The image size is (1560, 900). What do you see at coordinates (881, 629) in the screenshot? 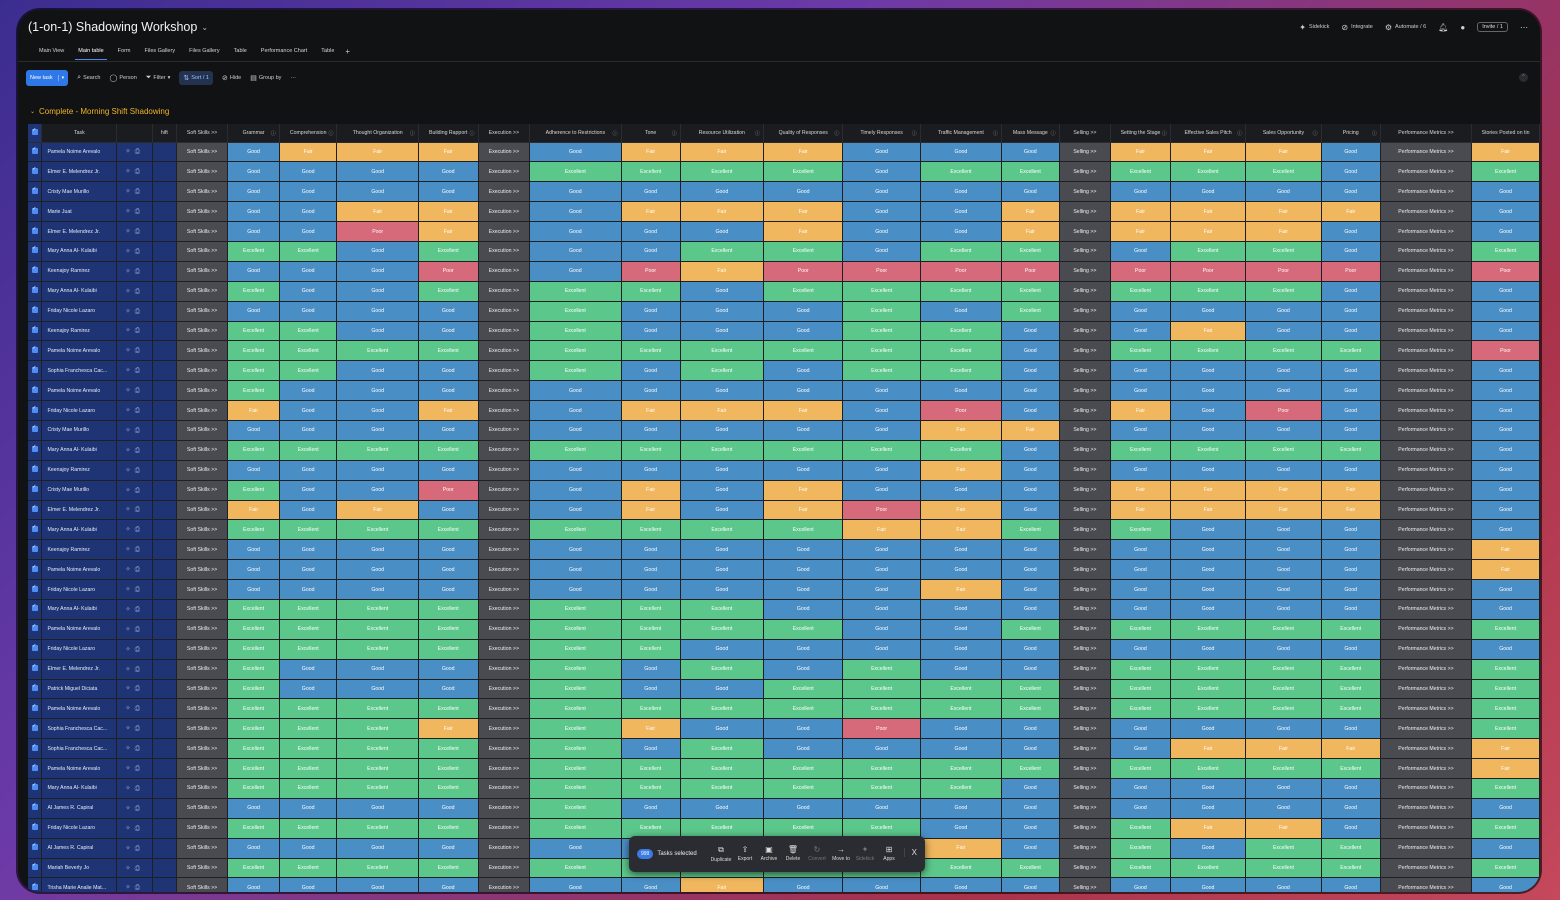
I see `status-cell-timely-responses: Good` at bounding box center [881, 629].